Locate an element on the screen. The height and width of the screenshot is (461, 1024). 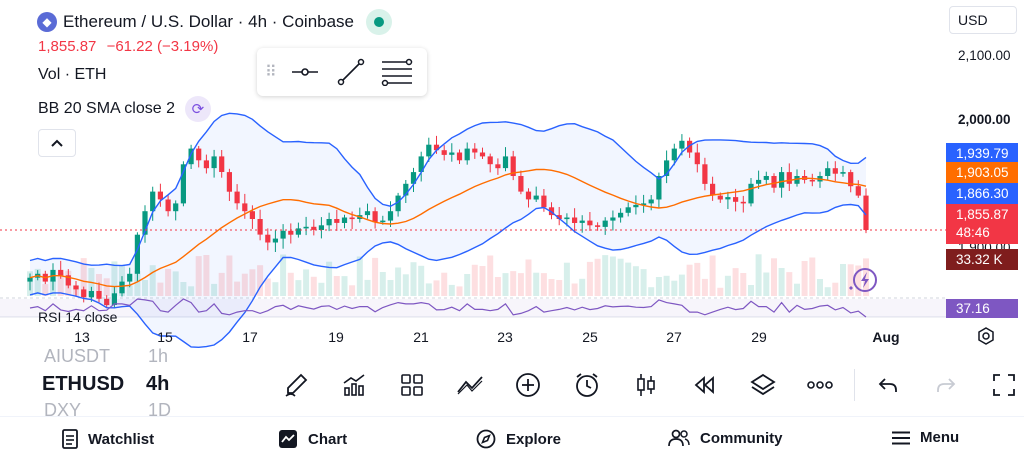
currency-select: USD is located at coordinates (983, 20).